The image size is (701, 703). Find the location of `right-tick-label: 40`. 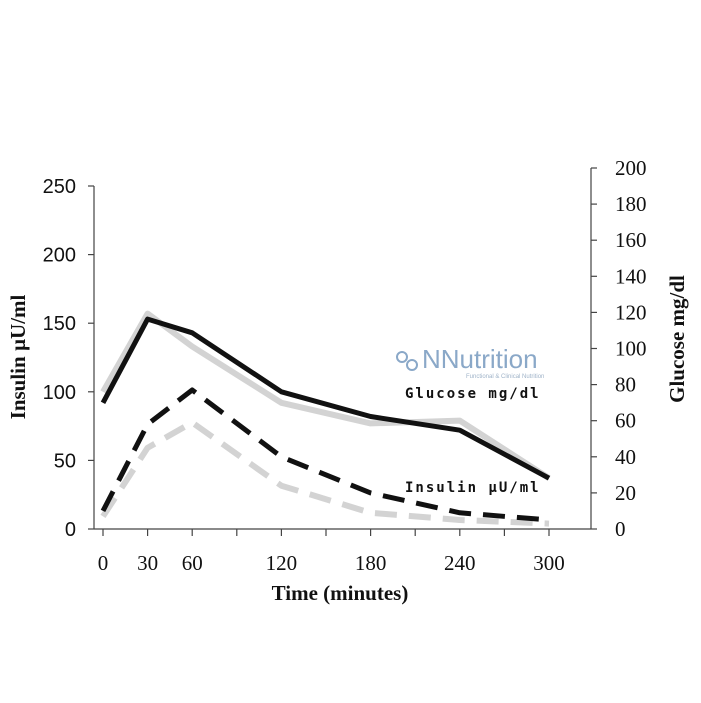

right-tick-label: 40 is located at coordinates (625, 457).